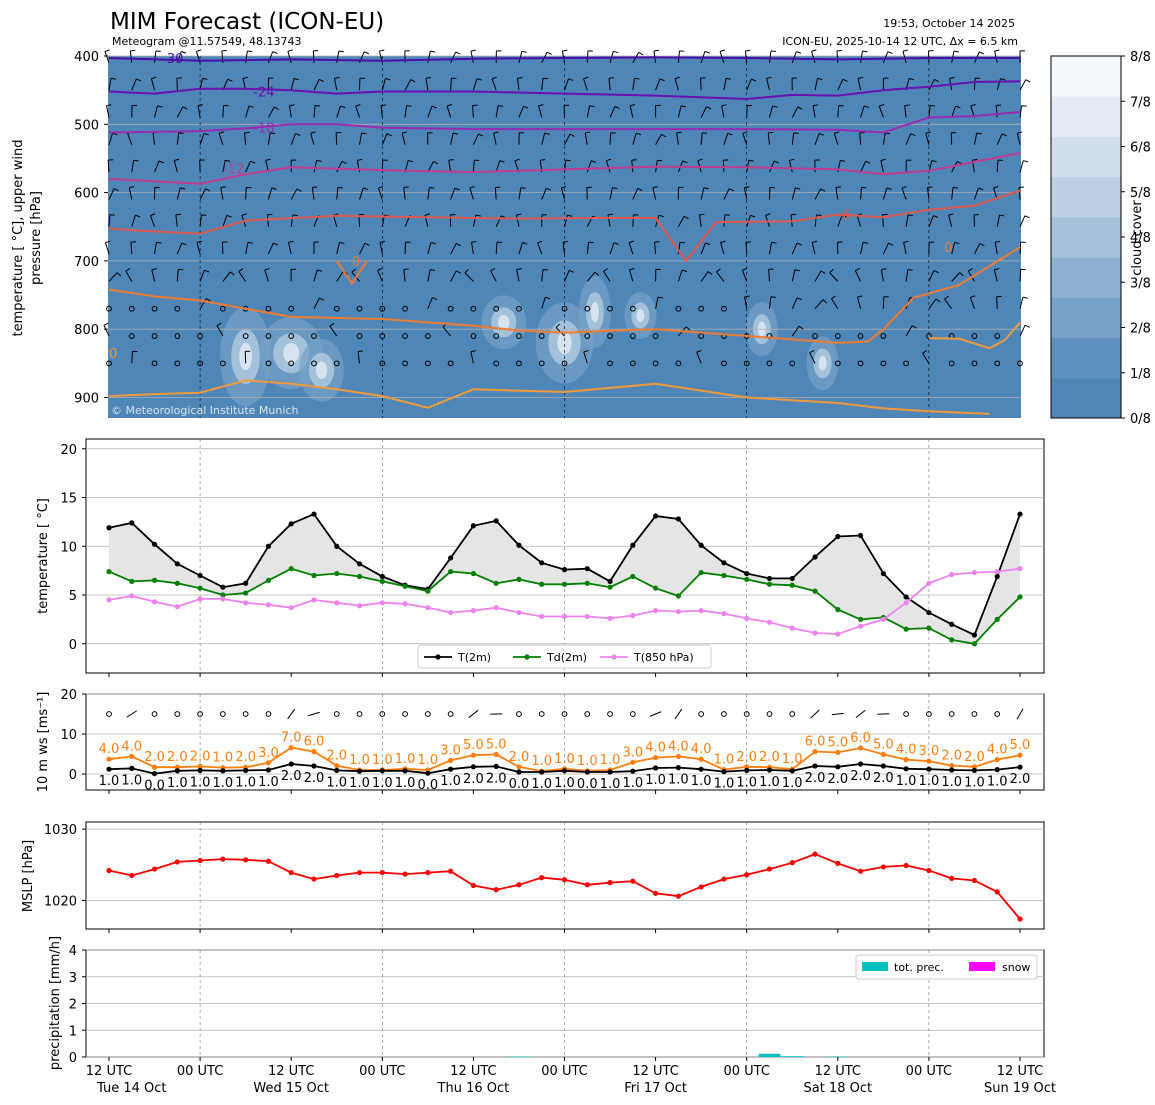 The image size is (1155, 1105). I want to click on gust-data-label: 1.0, so click(405, 759).